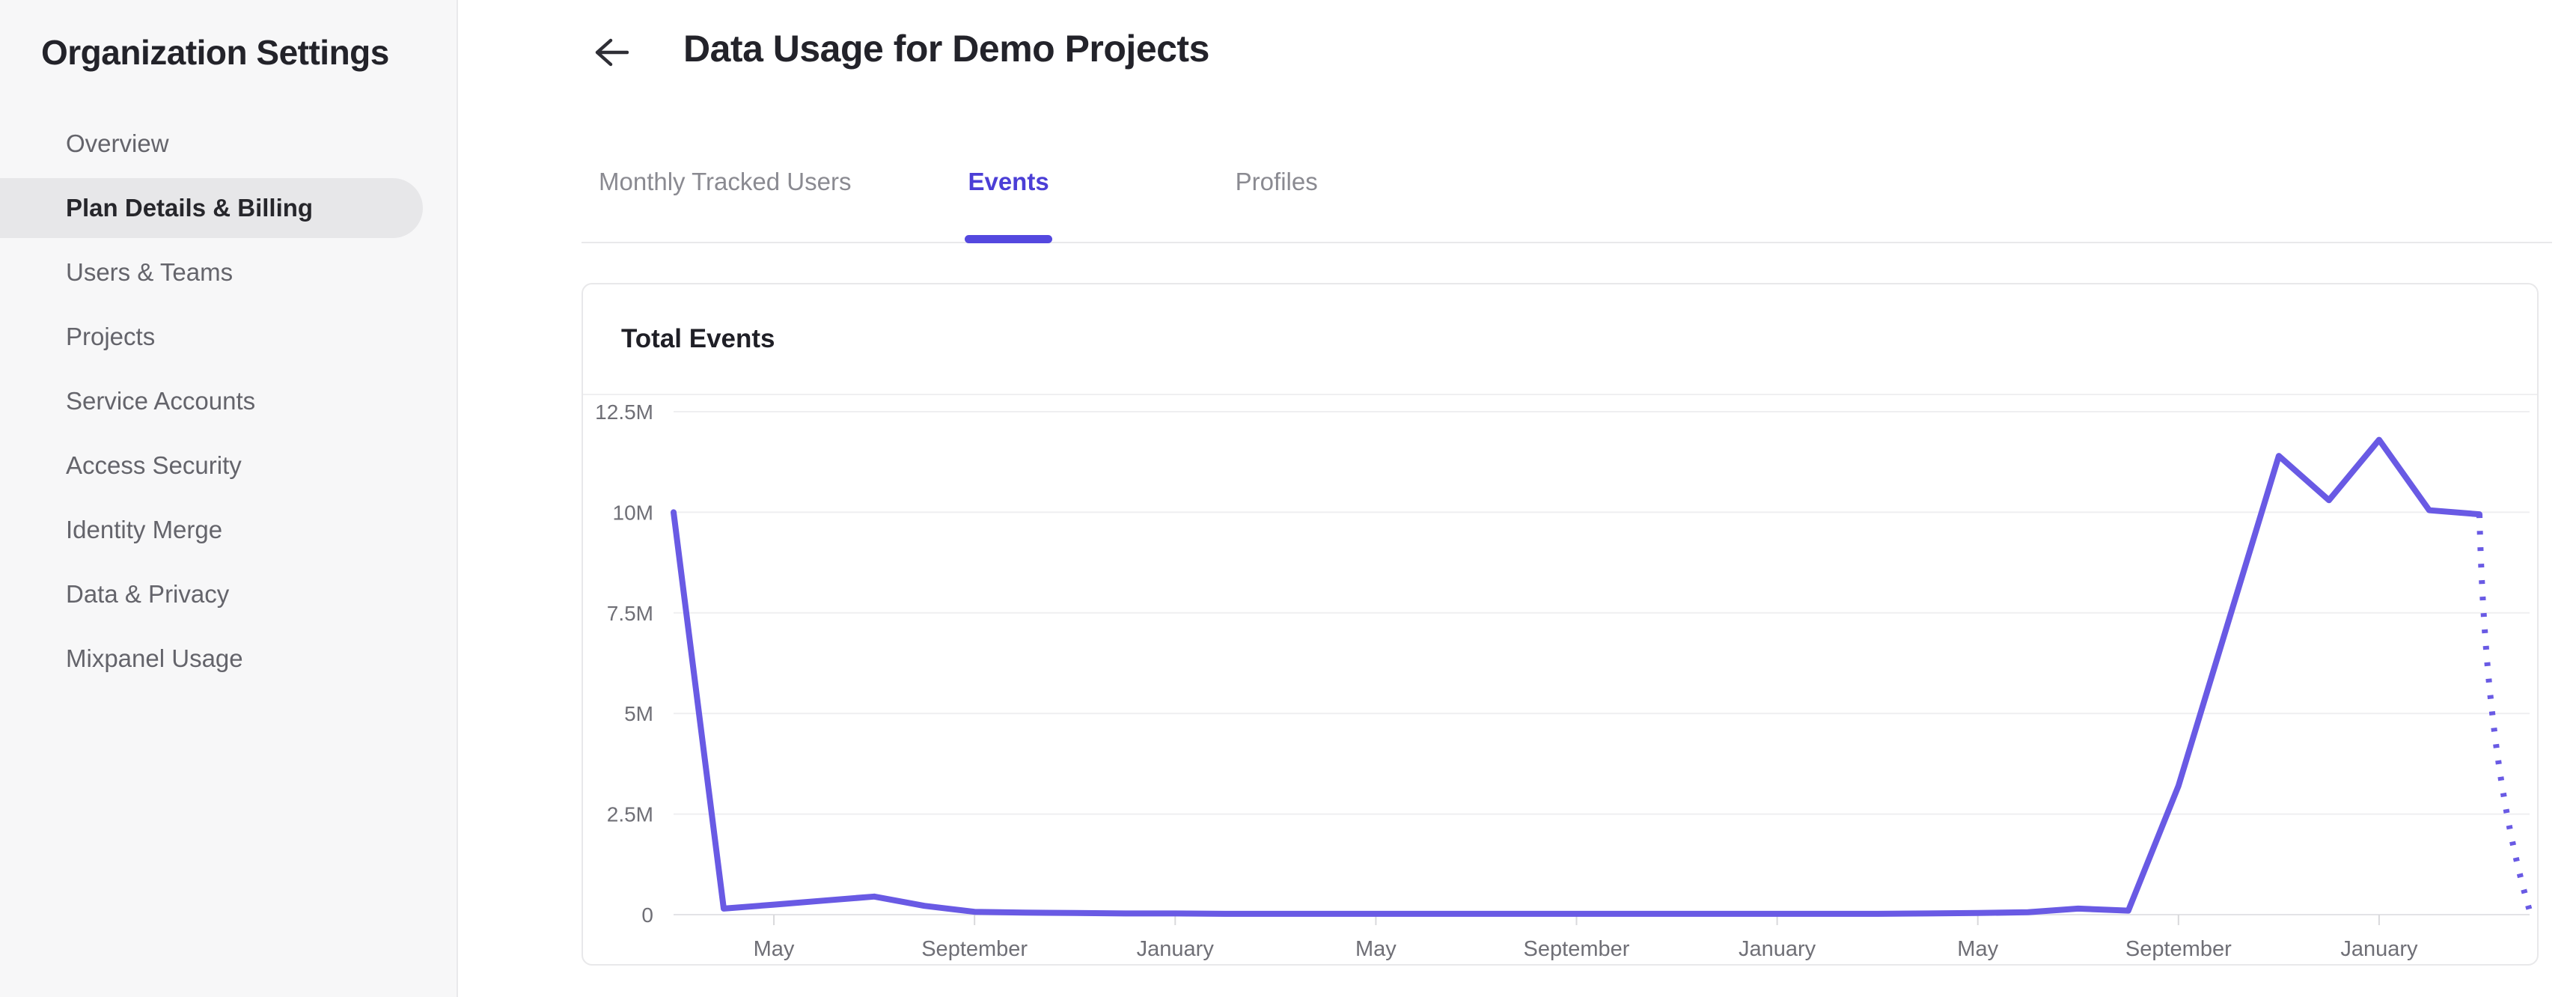 The image size is (2576, 997). Describe the element at coordinates (144, 529) in the screenshot. I see `sidebar-item-identity-merge: Identity Merge` at that location.